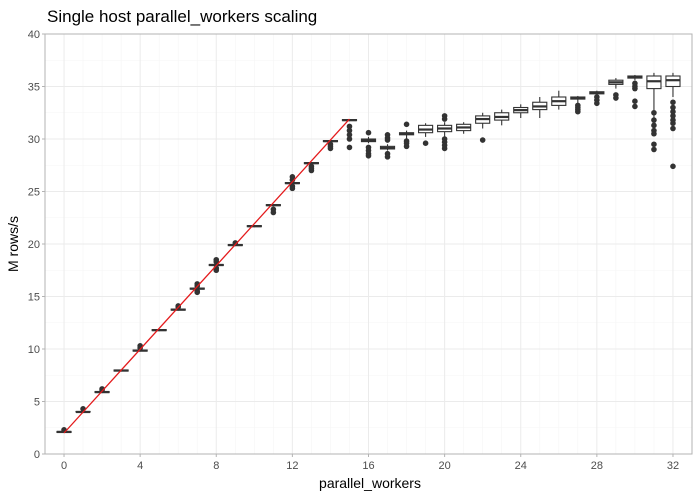  Describe the element at coordinates (34, 140) in the screenshot. I see `y-tick-label: 30` at that location.